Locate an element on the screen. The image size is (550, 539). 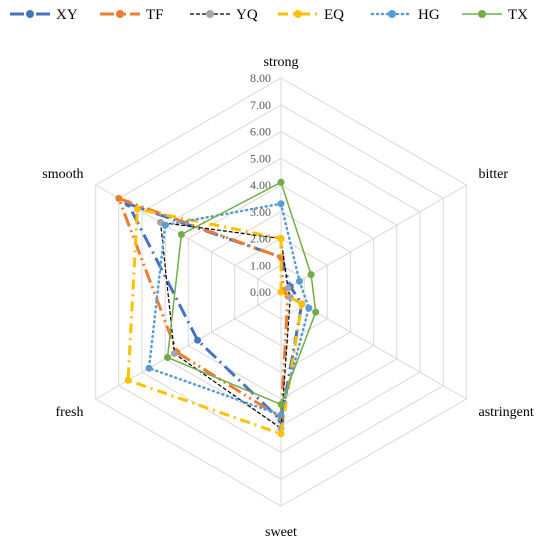
tick-label: 8.00 is located at coordinates (260, 78).